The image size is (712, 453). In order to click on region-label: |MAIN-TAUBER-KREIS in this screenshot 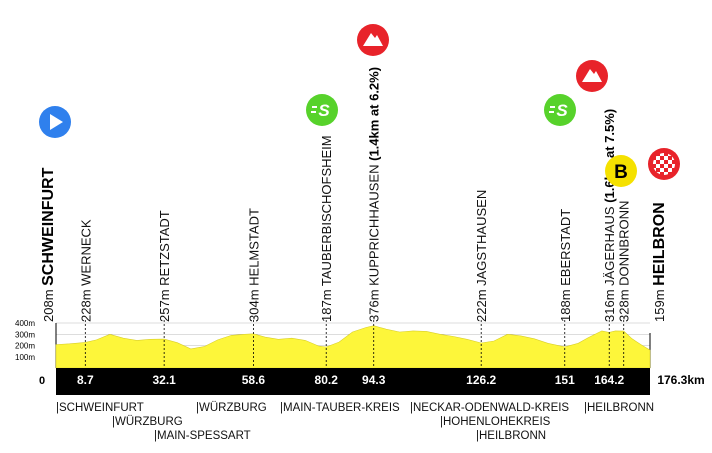, I will do `click(340, 408)`.